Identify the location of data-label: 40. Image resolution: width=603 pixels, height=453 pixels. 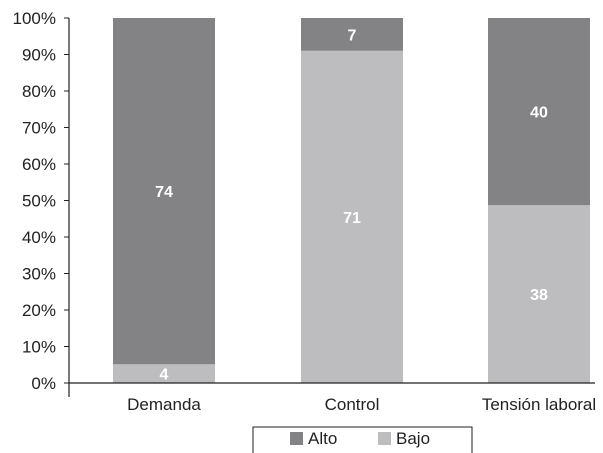
(539, 113).